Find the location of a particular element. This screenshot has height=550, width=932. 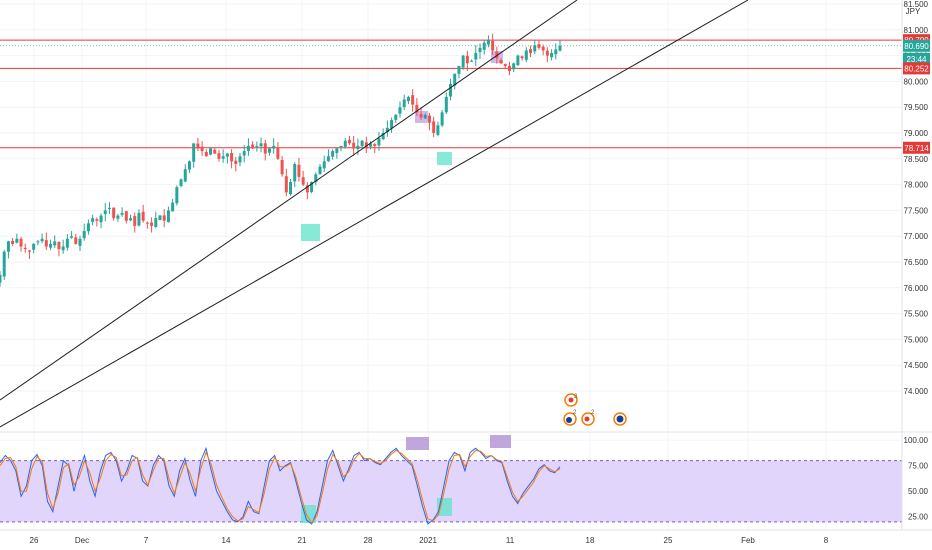

x-tick-label: 14 is located at coordinates (226, 540).